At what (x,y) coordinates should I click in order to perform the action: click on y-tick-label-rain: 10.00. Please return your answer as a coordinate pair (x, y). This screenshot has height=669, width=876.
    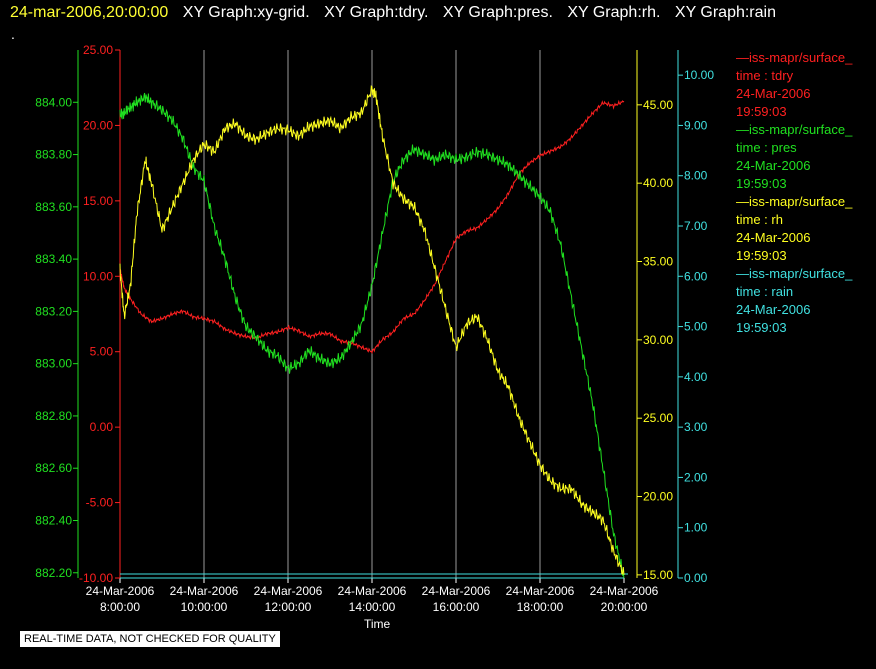
    Looking at the image, I should click on (699, 75).